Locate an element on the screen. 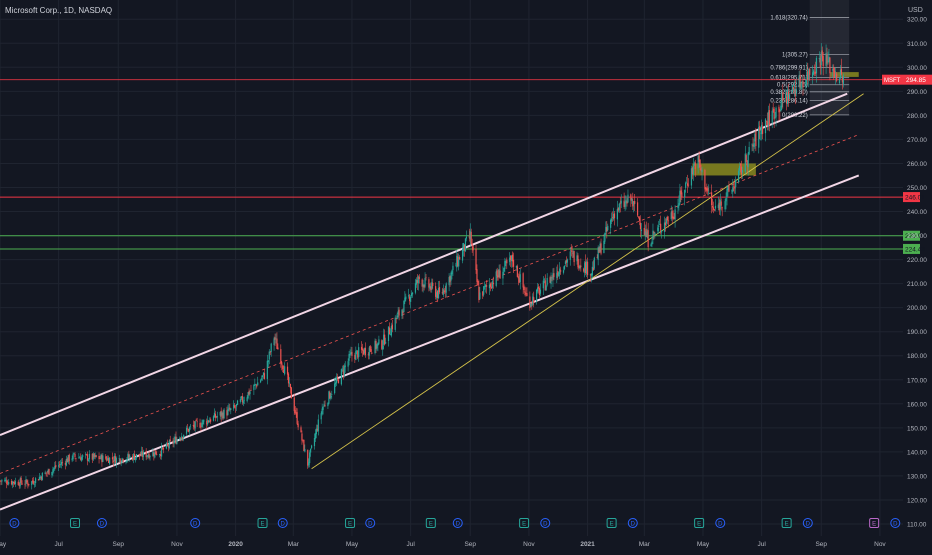 The width and height of the screenshot is (932, 555). event-marker-label: D is located at coordinates (102, 524).